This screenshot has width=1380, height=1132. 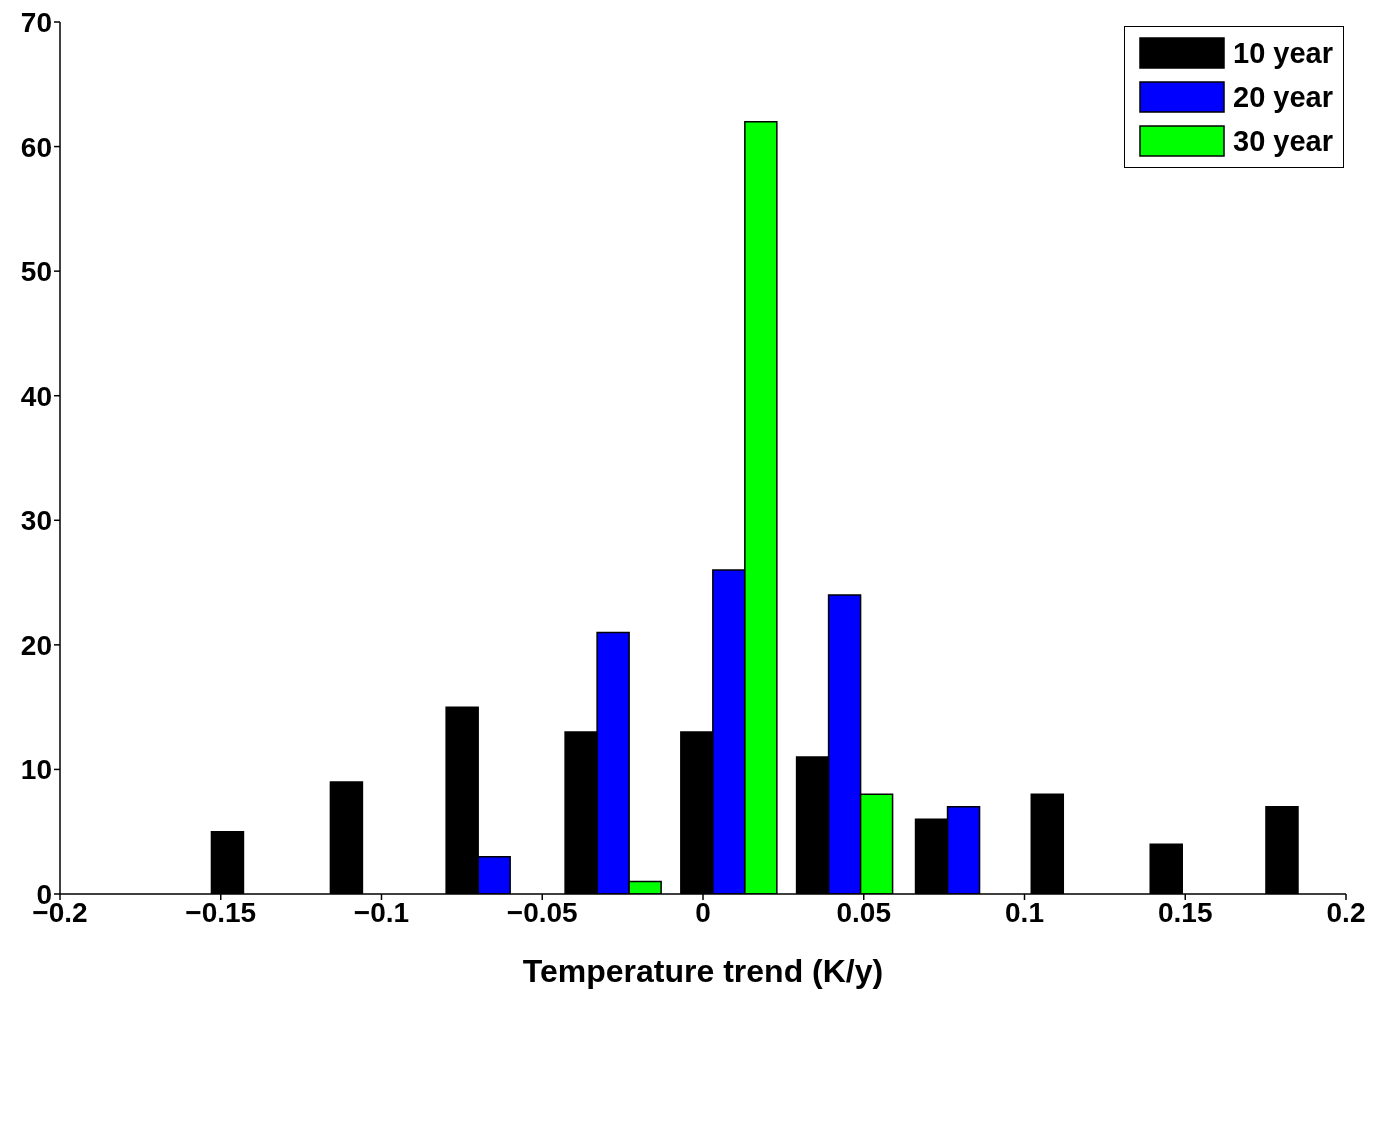 I want to click on y-tick-label: 10, so click(x=36, y=770).